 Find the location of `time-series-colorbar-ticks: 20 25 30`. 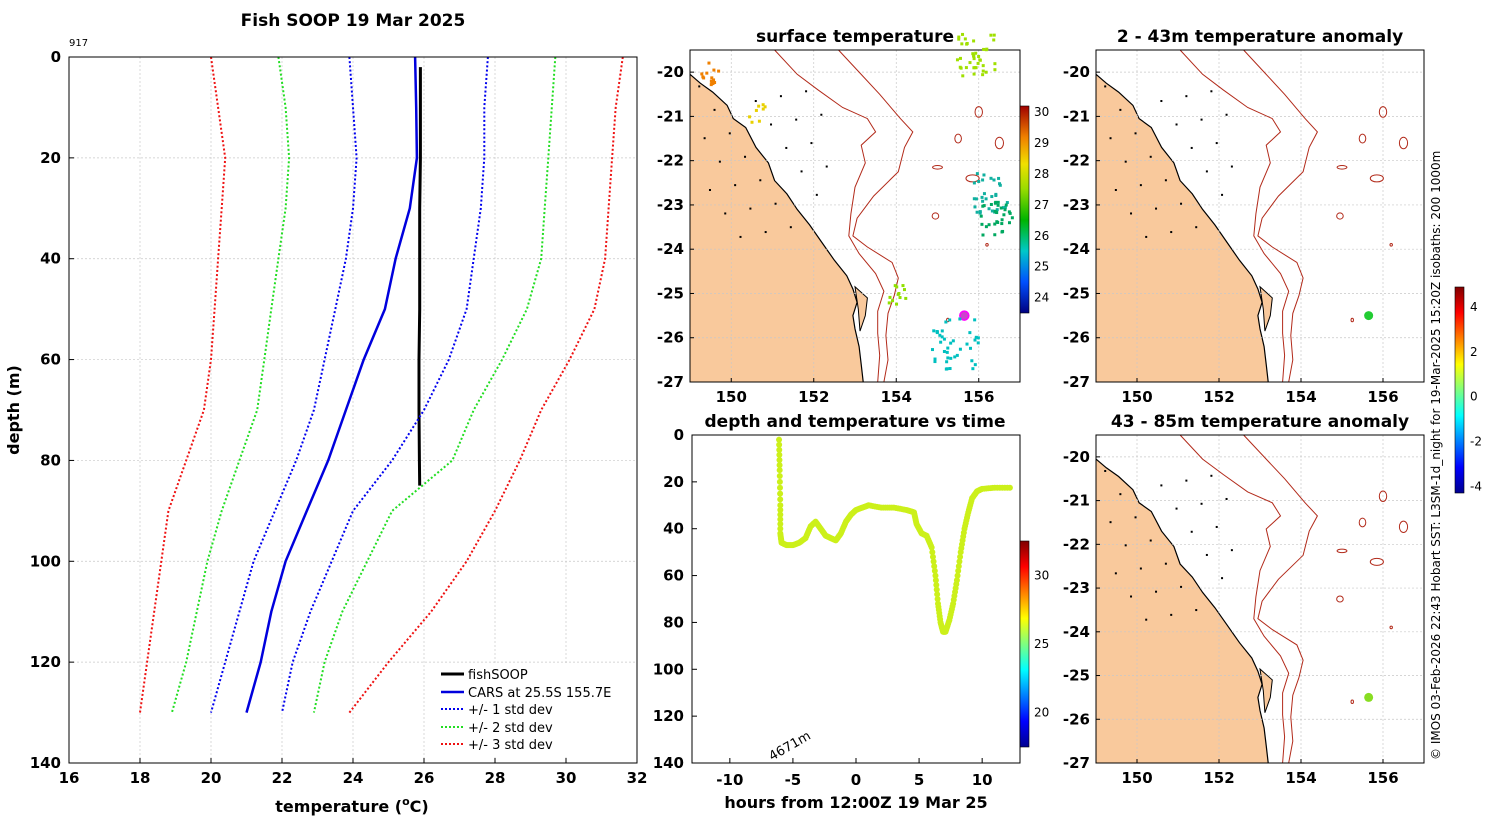

time-series-colorbar-ticks: 20 25 30 is located at coordinates (1041, 643).